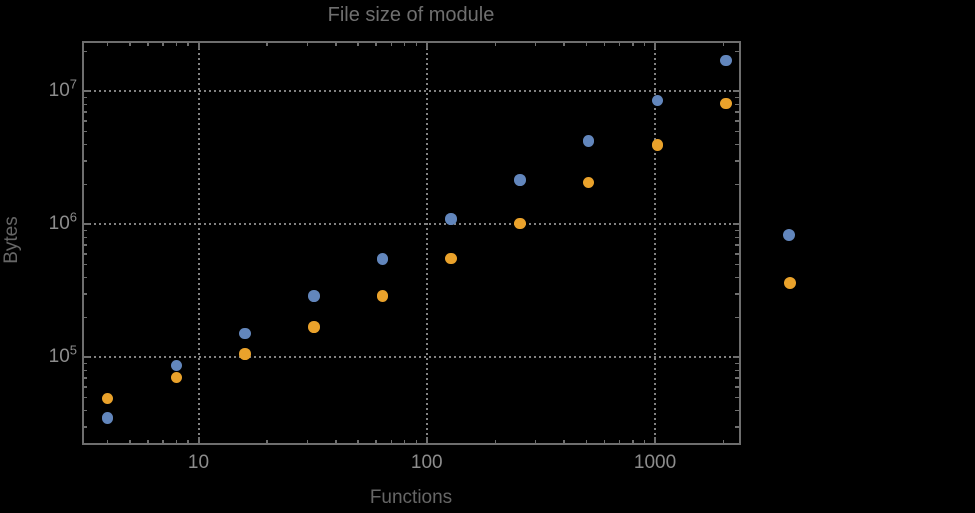  What do you see at coordinates (411, 357) in the screenshot?
I see `gridline-y-1e5` at bounding box center [411, 357].